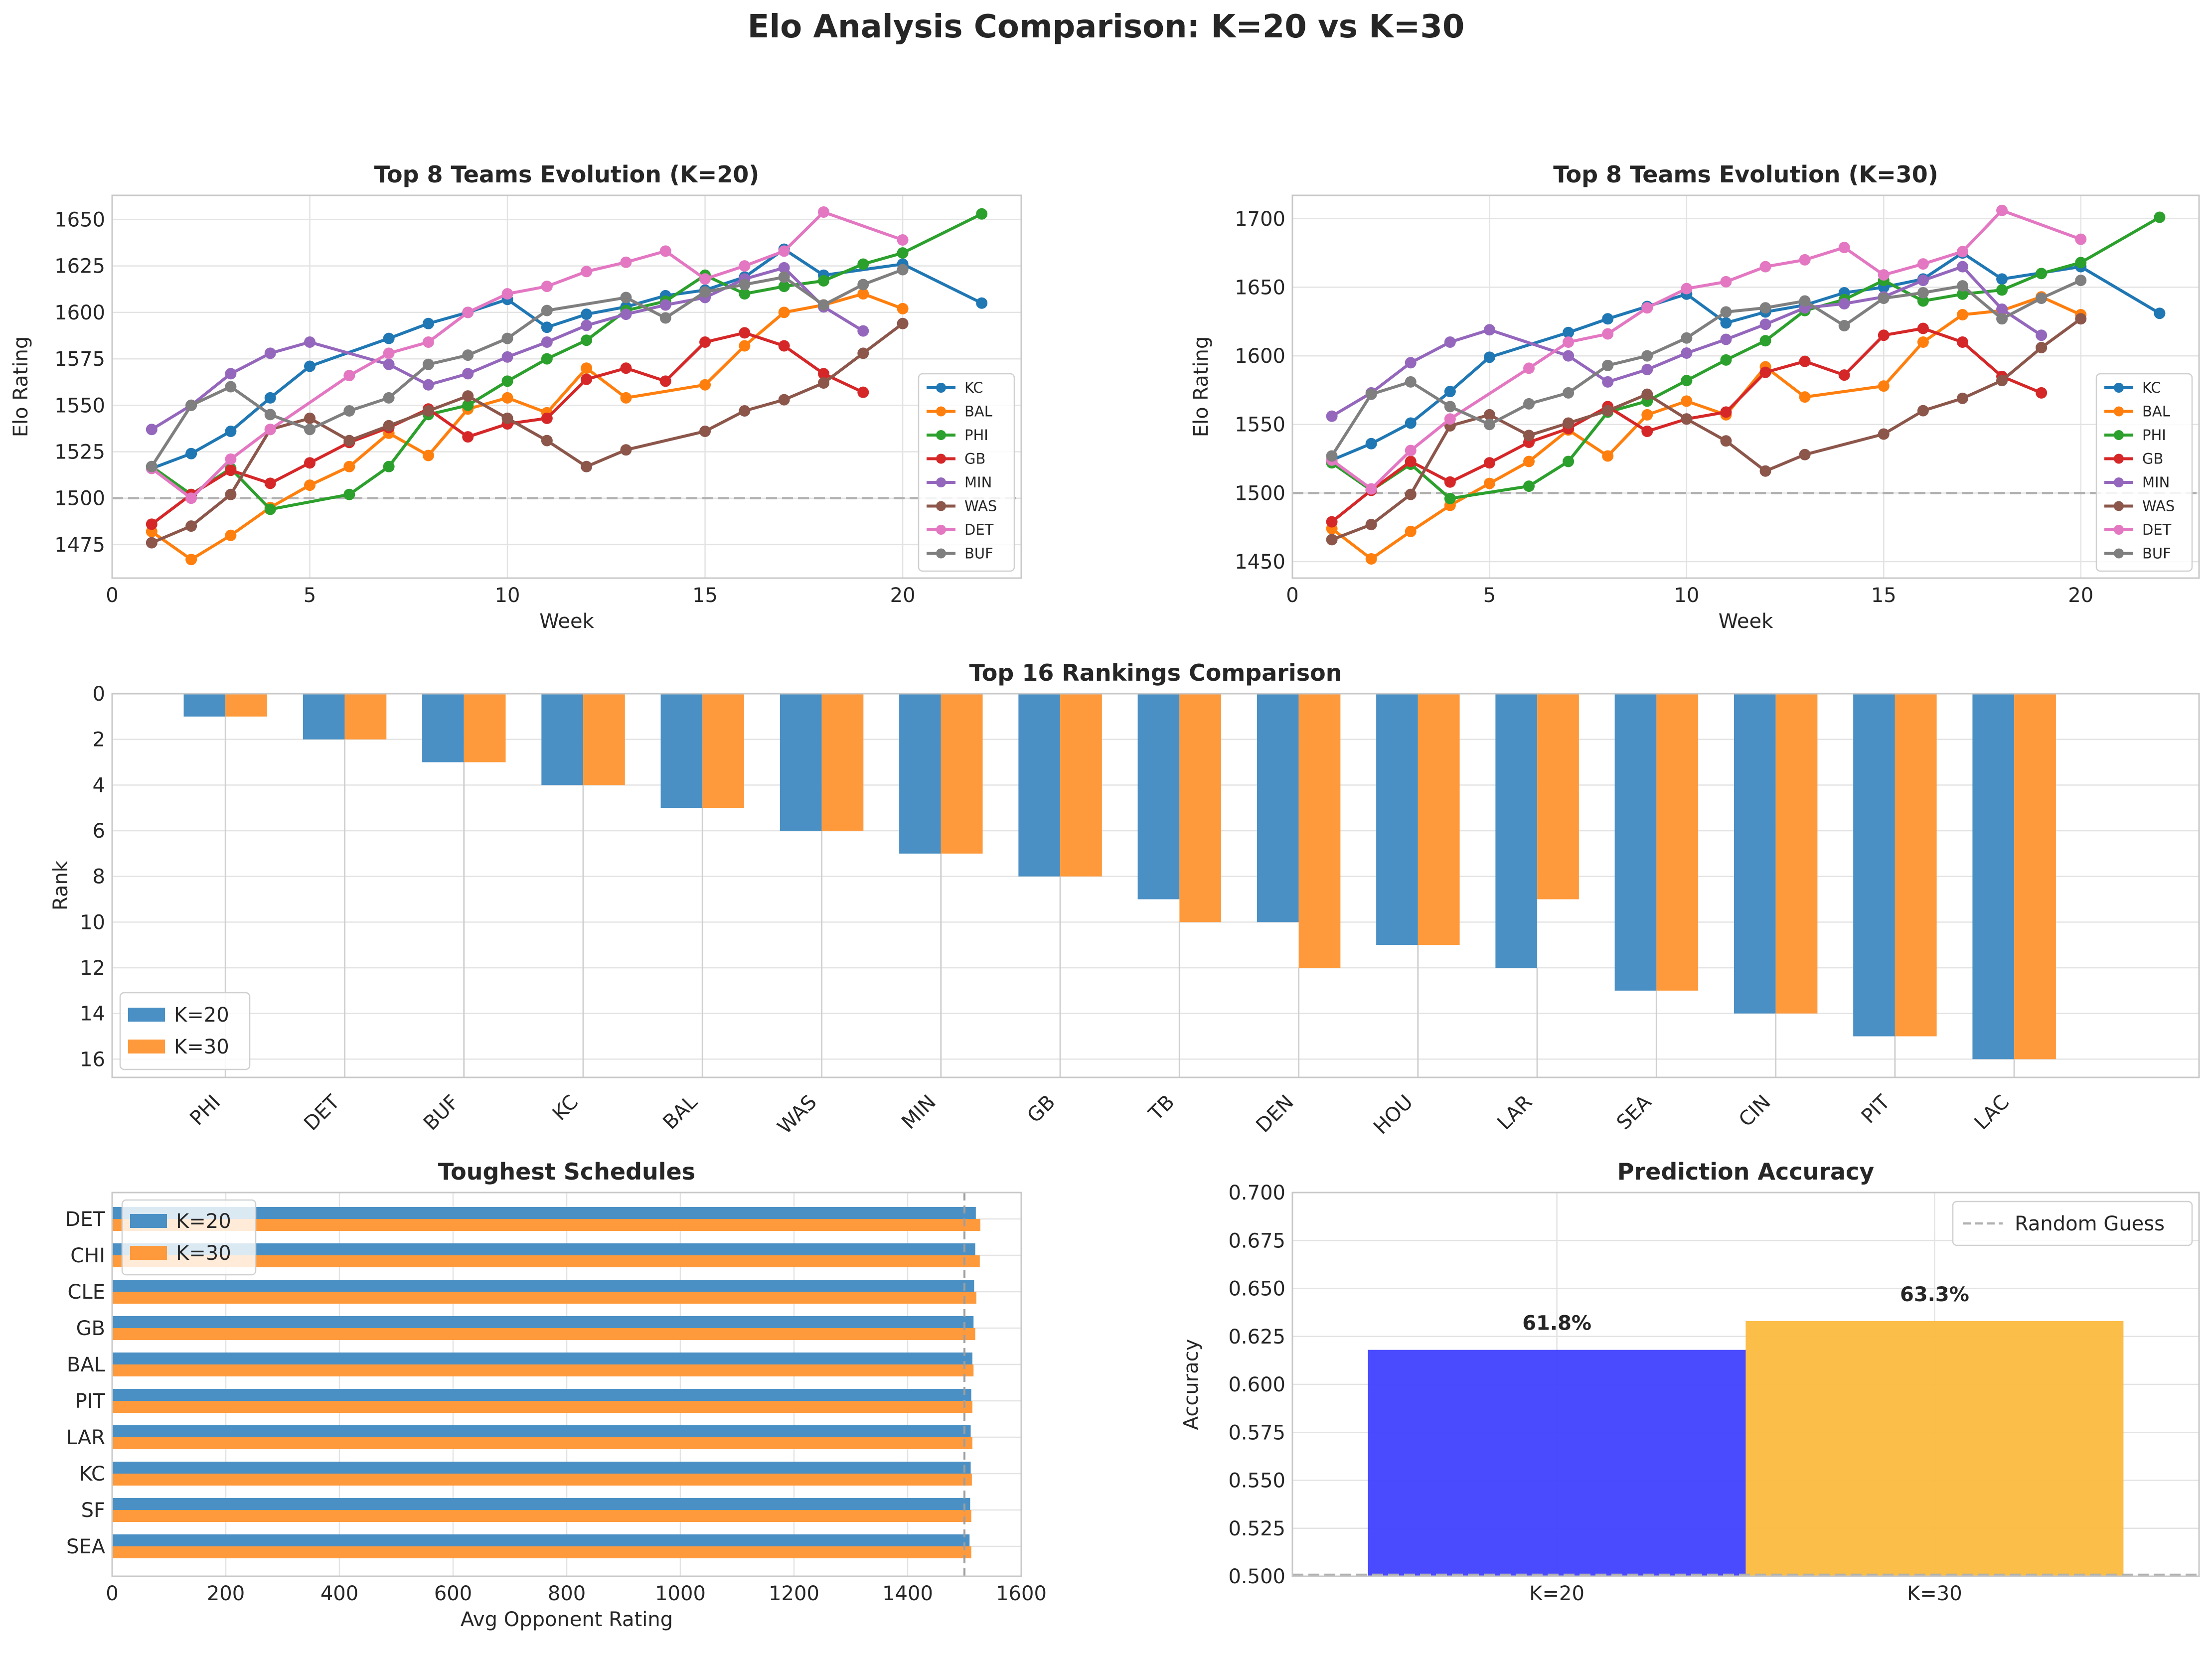 The width and height of the screenshot is (2212, 1655). Describe the element at coordinates (93, 1060) in the screenshot. I see `y-tick-label: 16` at that location.